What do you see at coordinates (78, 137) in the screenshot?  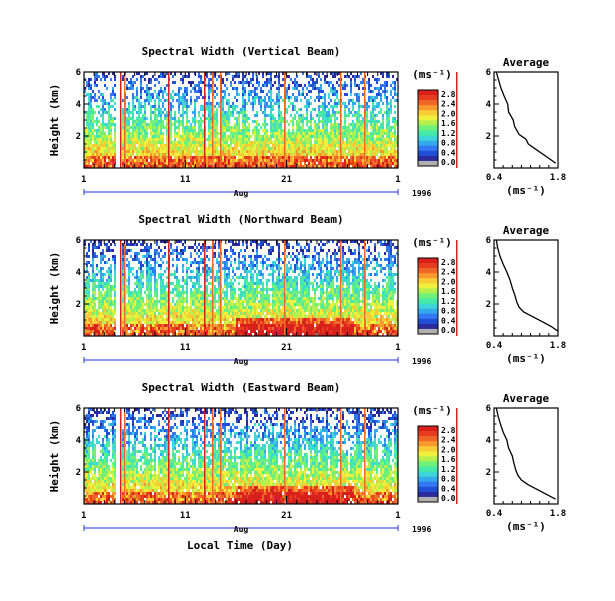 I see `y-tick-label: 2` at bounding box center [78, 137].